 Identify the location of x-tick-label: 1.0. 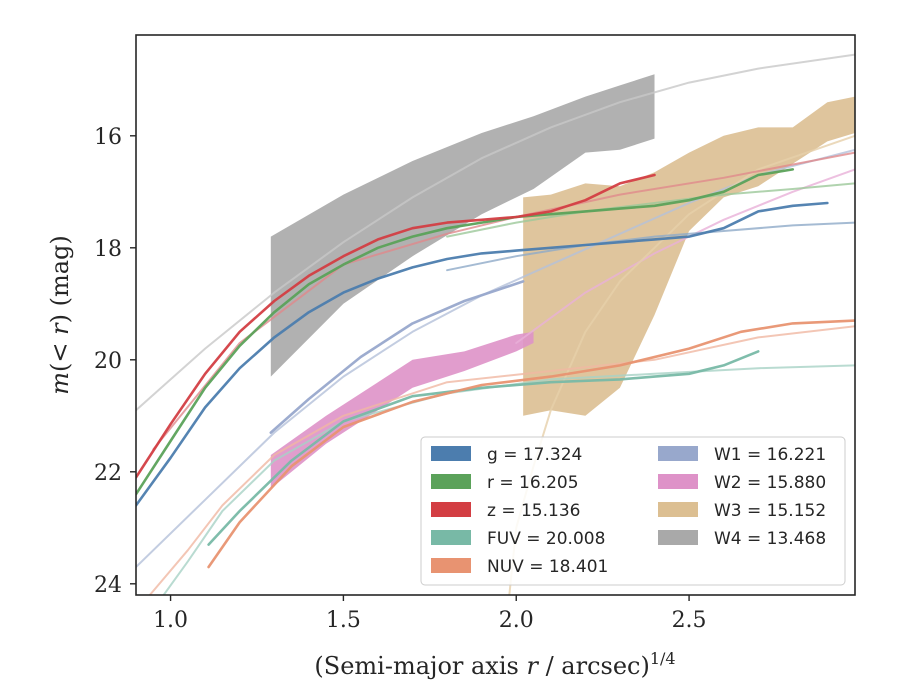
(170, 620).